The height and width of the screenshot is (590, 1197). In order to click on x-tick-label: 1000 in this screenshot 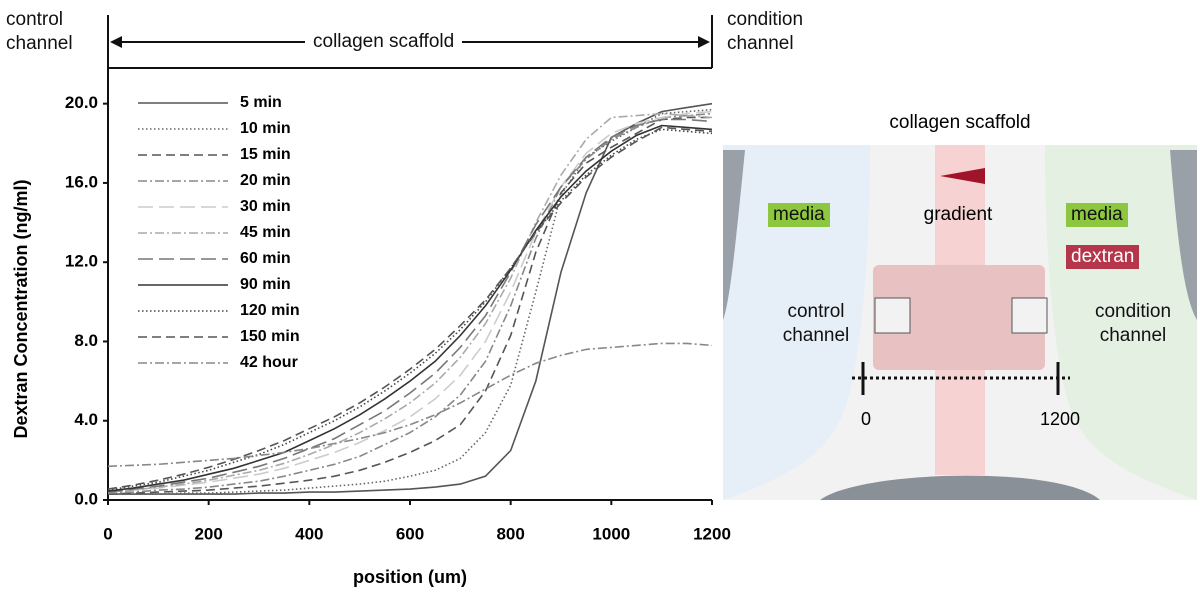, I will do `click(611, 533)`.